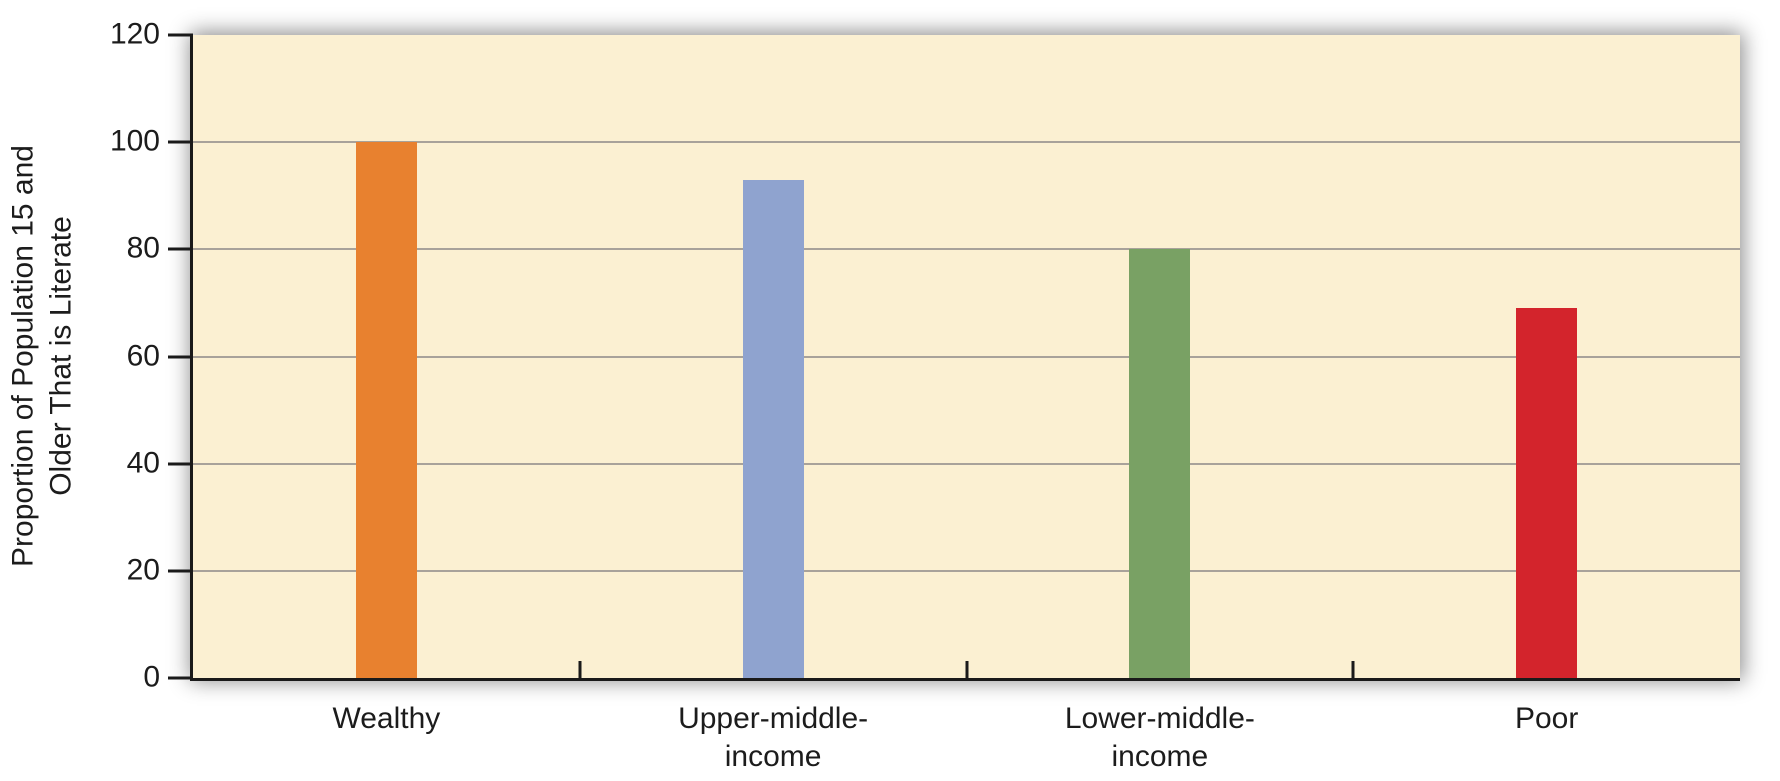 The width and height of the screenshot is (1780, 781). I want to click on y-tick-label-40: 40, so click(143, 463).